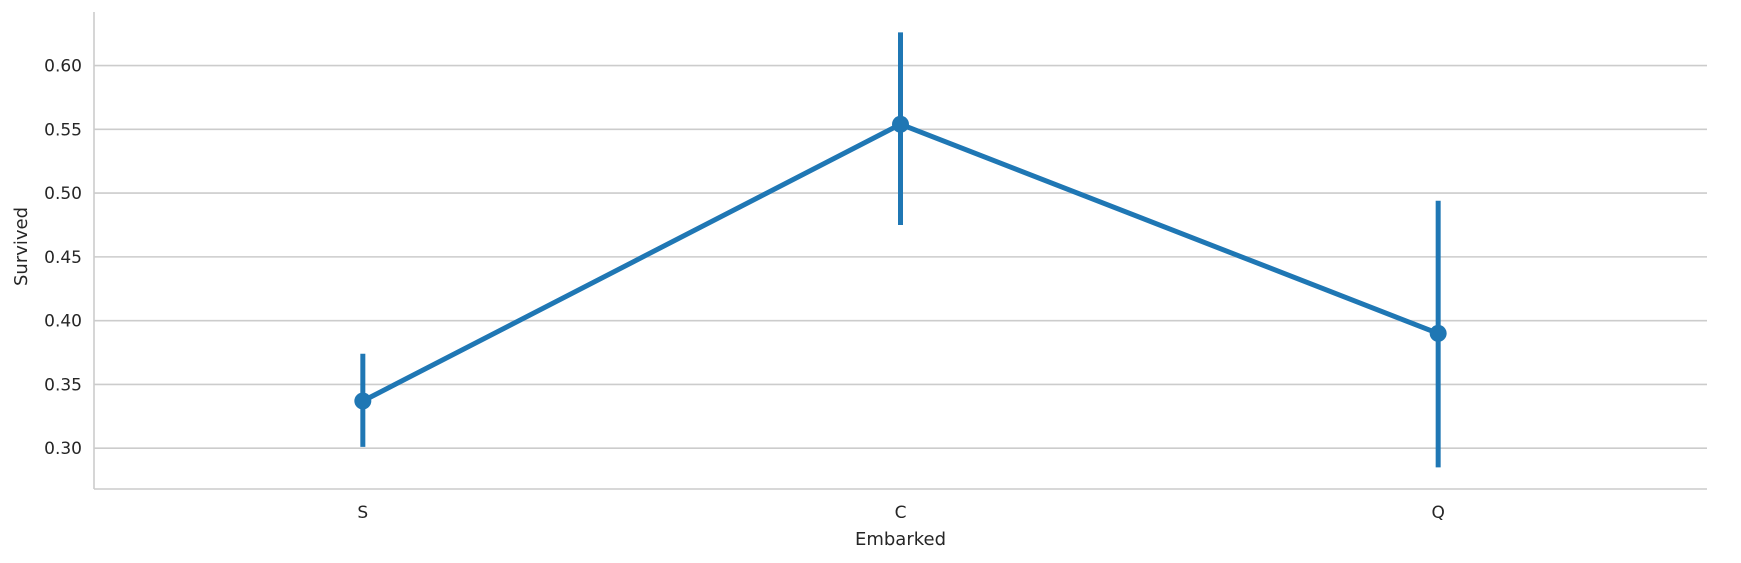 The image size is (1741, 563). I want to click on y-tick-label: 0.35, so click(63, 385).